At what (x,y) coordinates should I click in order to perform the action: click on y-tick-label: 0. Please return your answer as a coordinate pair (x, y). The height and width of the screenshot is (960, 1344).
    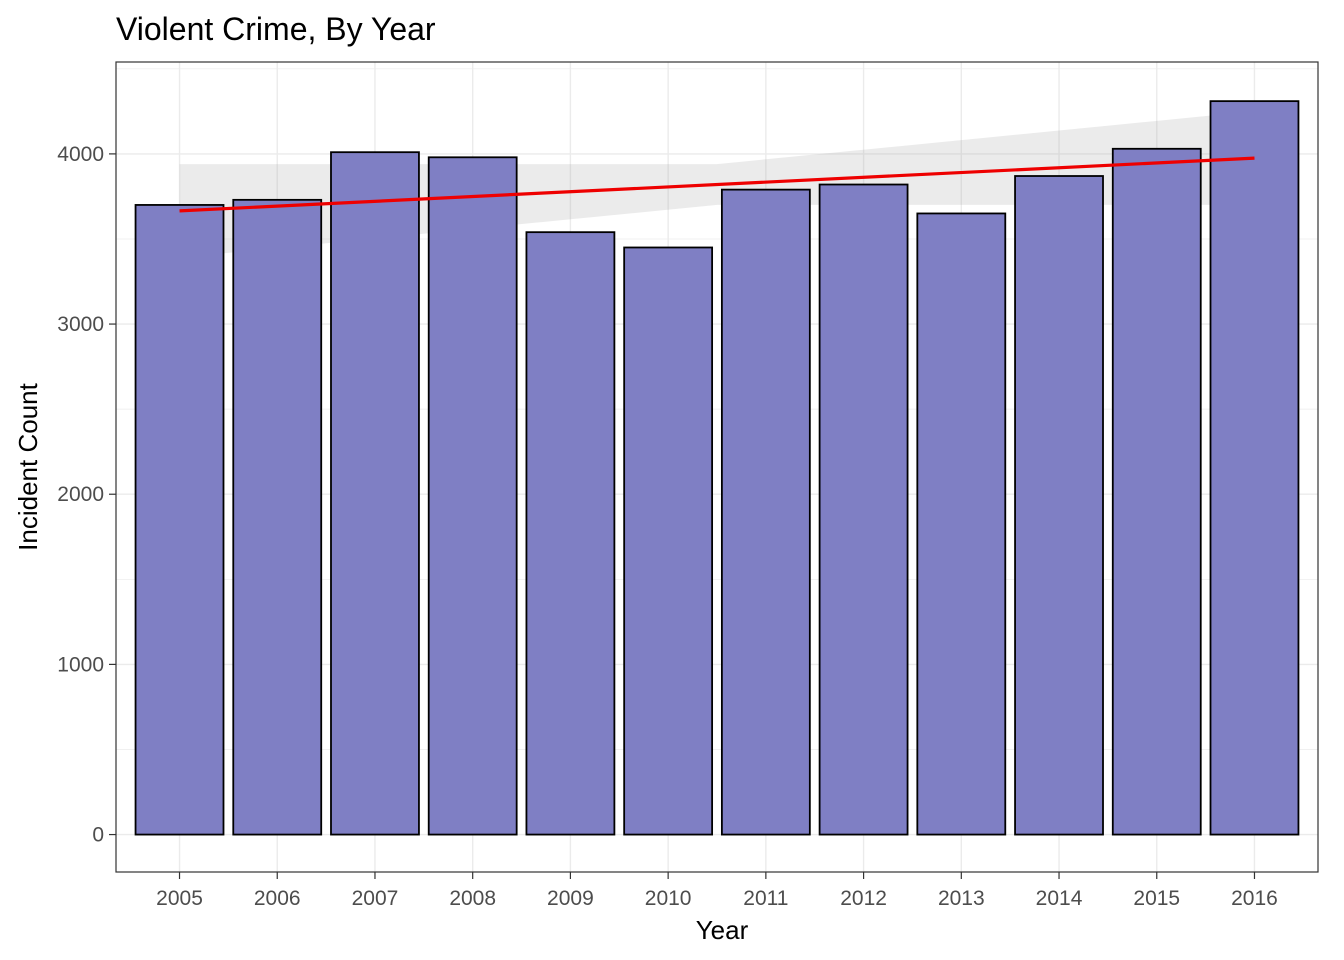
    Looking at the image, I should click on (98, 835).